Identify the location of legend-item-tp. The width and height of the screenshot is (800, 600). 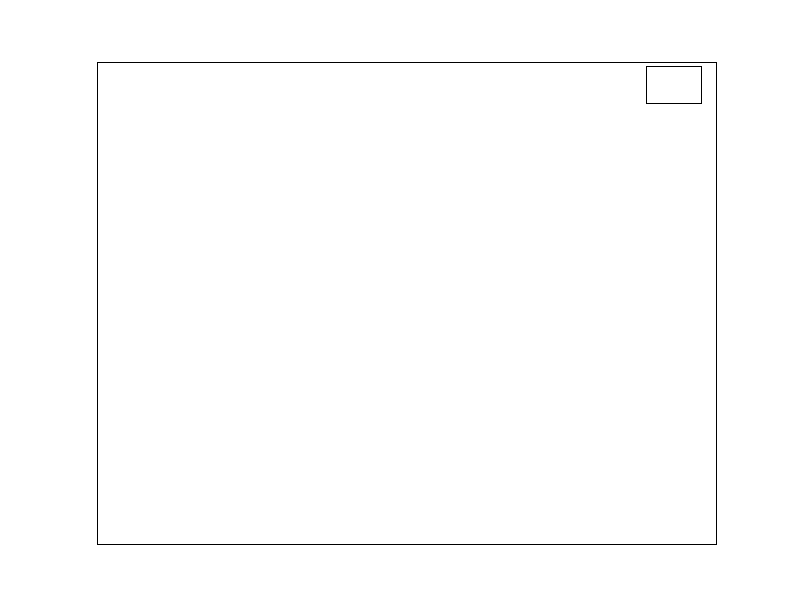
(673, 77).